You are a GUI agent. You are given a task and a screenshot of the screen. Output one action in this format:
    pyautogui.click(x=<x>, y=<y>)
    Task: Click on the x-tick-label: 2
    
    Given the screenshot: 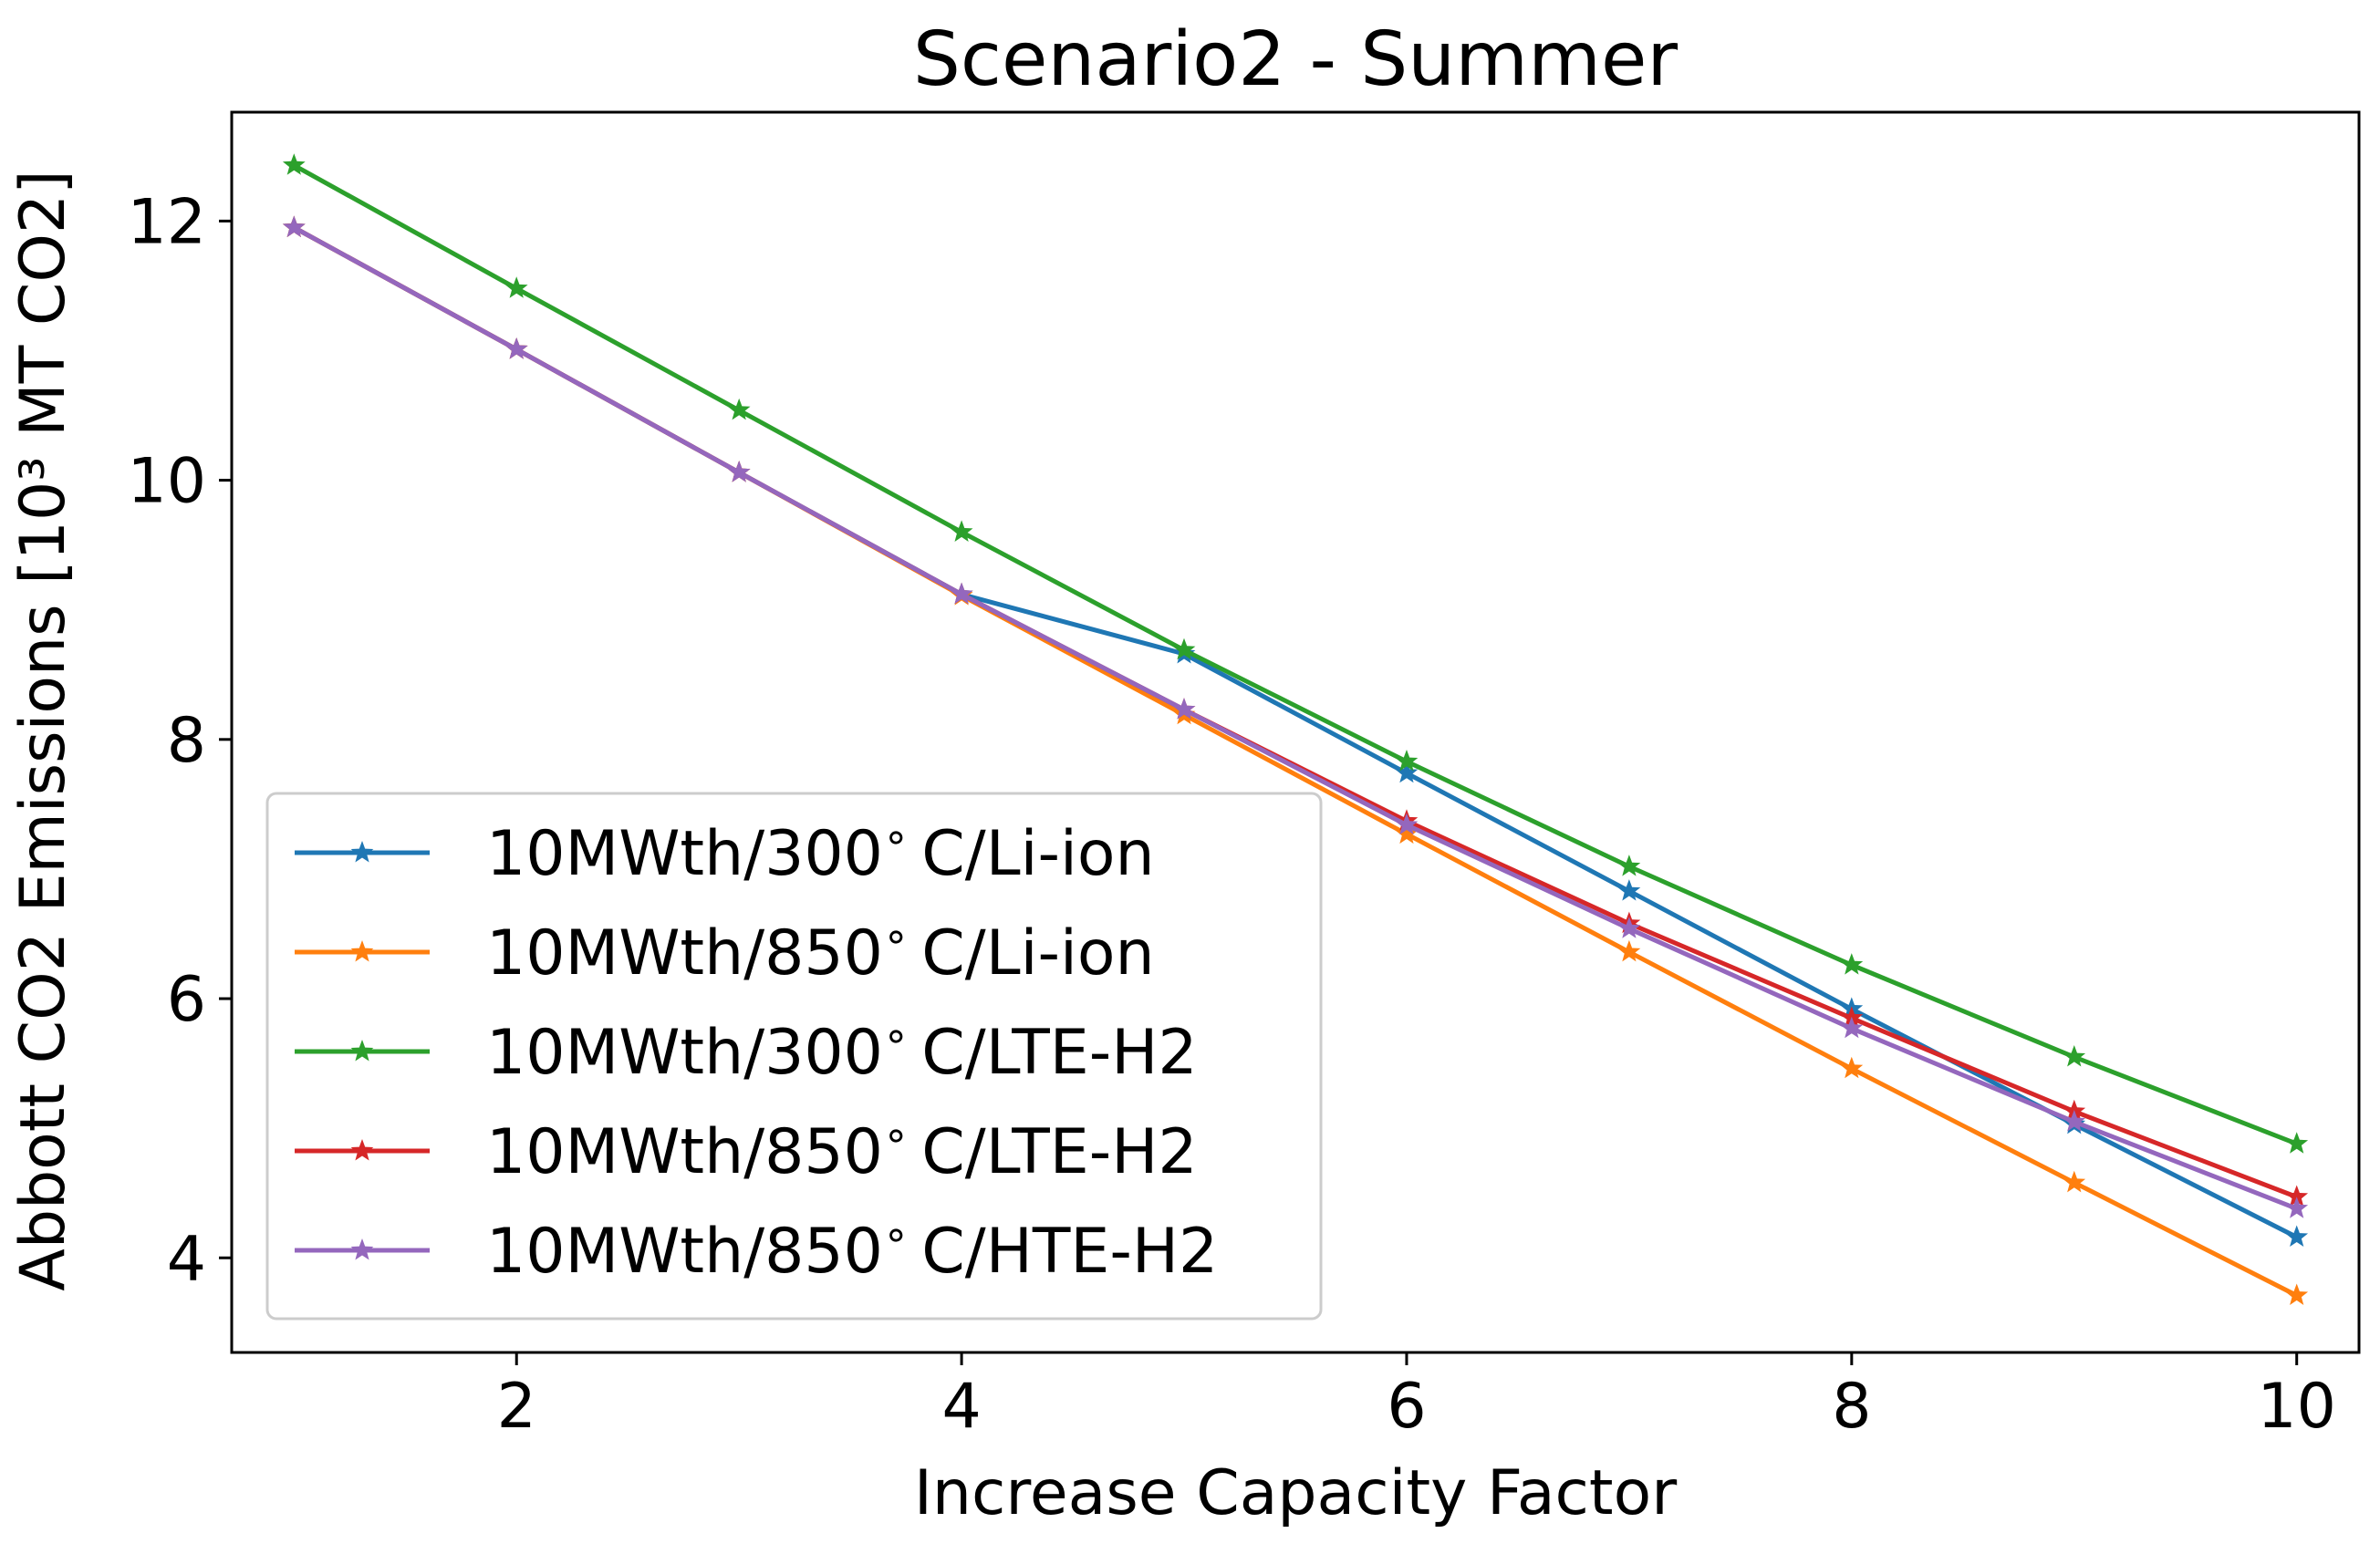 What is the action you would take?
    pyautogui.click(x=517, y=1407)
    